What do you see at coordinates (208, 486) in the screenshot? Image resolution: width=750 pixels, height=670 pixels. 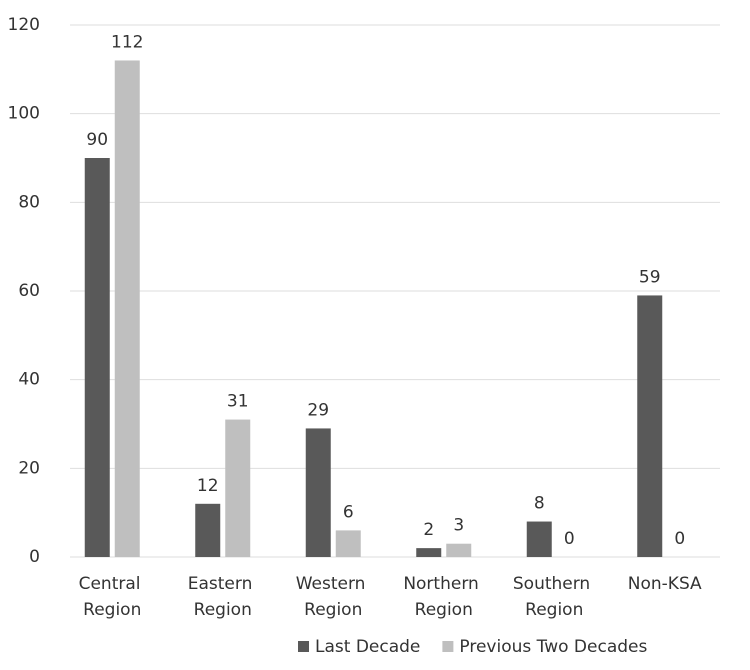 I see `data-label: 12` at bounding box center [208, 486].